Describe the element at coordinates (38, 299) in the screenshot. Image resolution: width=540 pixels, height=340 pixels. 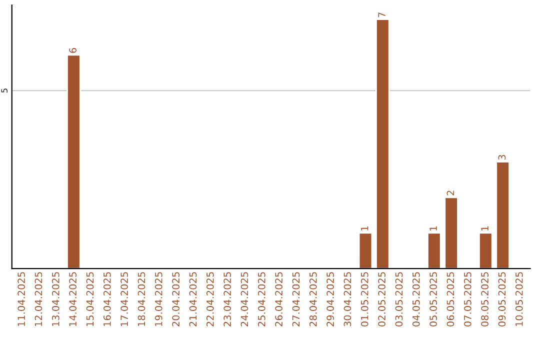
I see `x-tick-label: 12.04.2025` at that location.